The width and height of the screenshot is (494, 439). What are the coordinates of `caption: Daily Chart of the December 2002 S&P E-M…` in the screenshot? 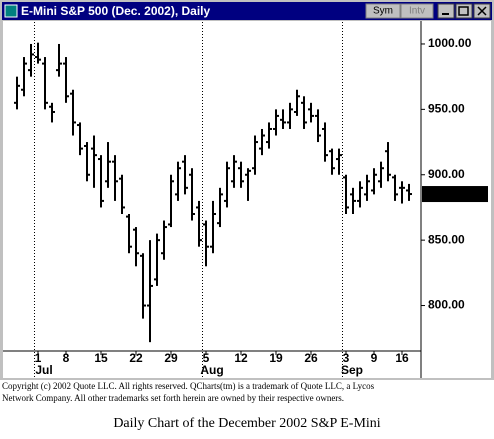 It's located at (246, 423).